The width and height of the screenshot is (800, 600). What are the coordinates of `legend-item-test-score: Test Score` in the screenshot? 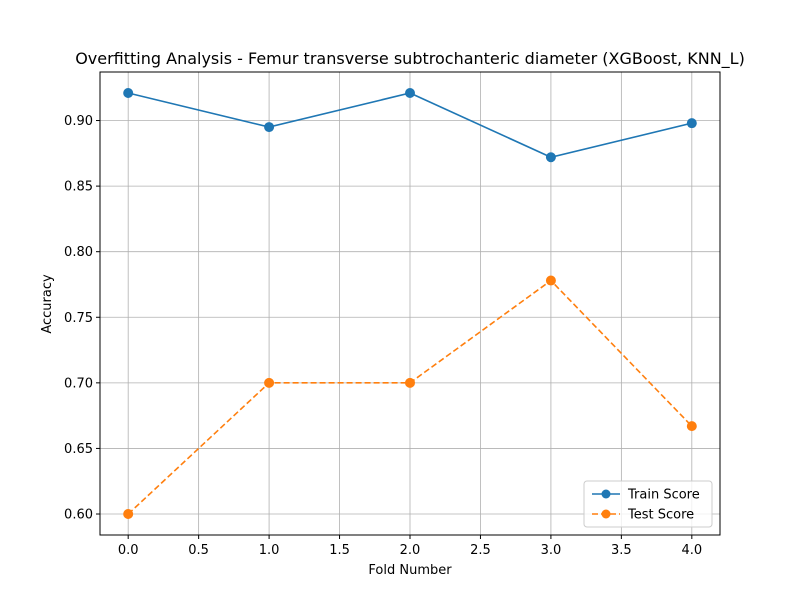 It's located at (643, 515).